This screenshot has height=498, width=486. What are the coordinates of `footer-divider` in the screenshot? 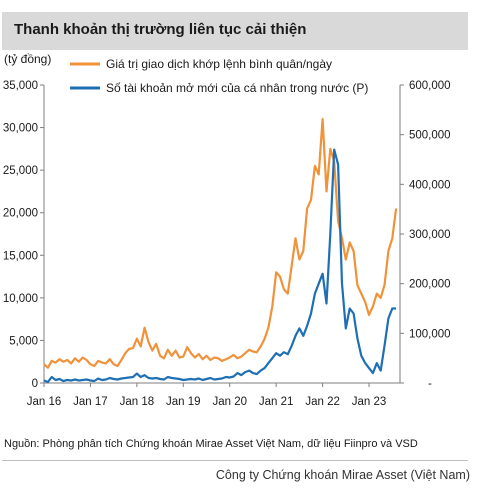 It's located at (235, 460).